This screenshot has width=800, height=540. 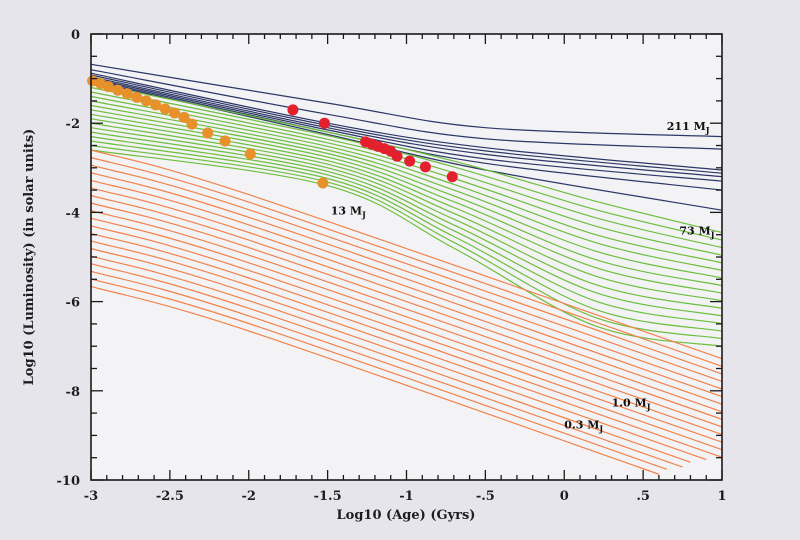 What do you see at coordinates (406, 515) in the screenshot?
I see `x-axis-label: Log10 (Age) (Gyrs)` at bounding box center [406, 515].